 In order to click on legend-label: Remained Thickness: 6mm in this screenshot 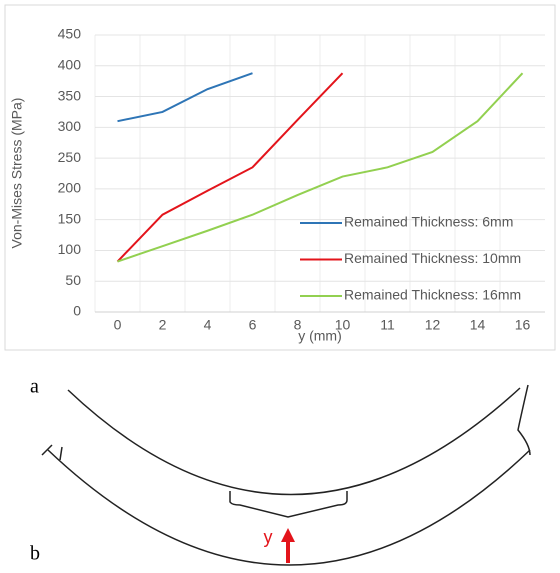, I will do `click(428, 222)`.